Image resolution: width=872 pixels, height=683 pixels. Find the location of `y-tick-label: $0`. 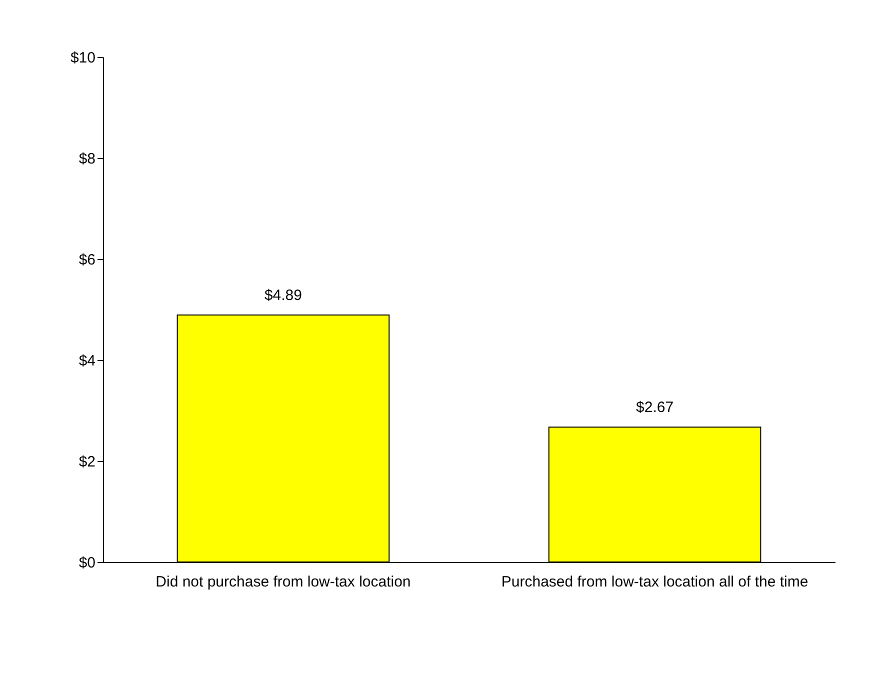

y-tick-label: $0 is located at coordinates (87, 563).